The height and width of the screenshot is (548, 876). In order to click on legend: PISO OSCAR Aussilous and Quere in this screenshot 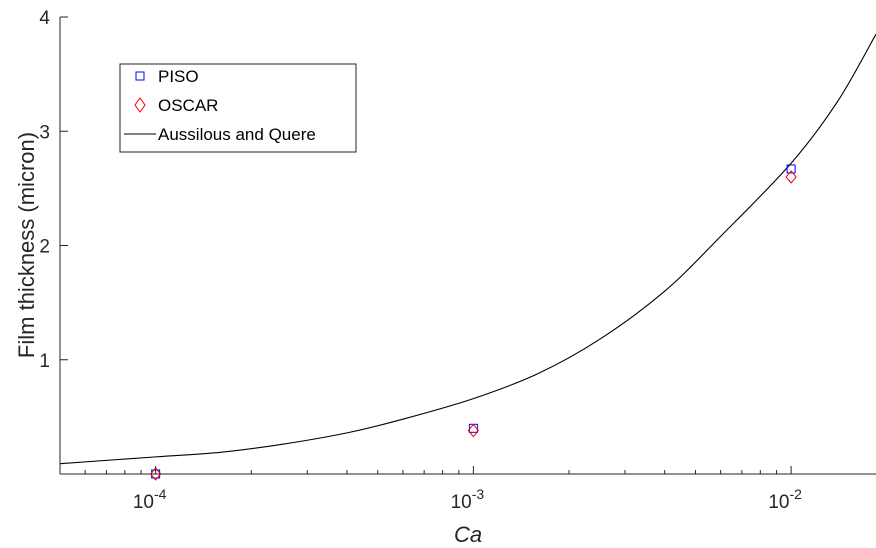, I will do `click(238, 108)`.